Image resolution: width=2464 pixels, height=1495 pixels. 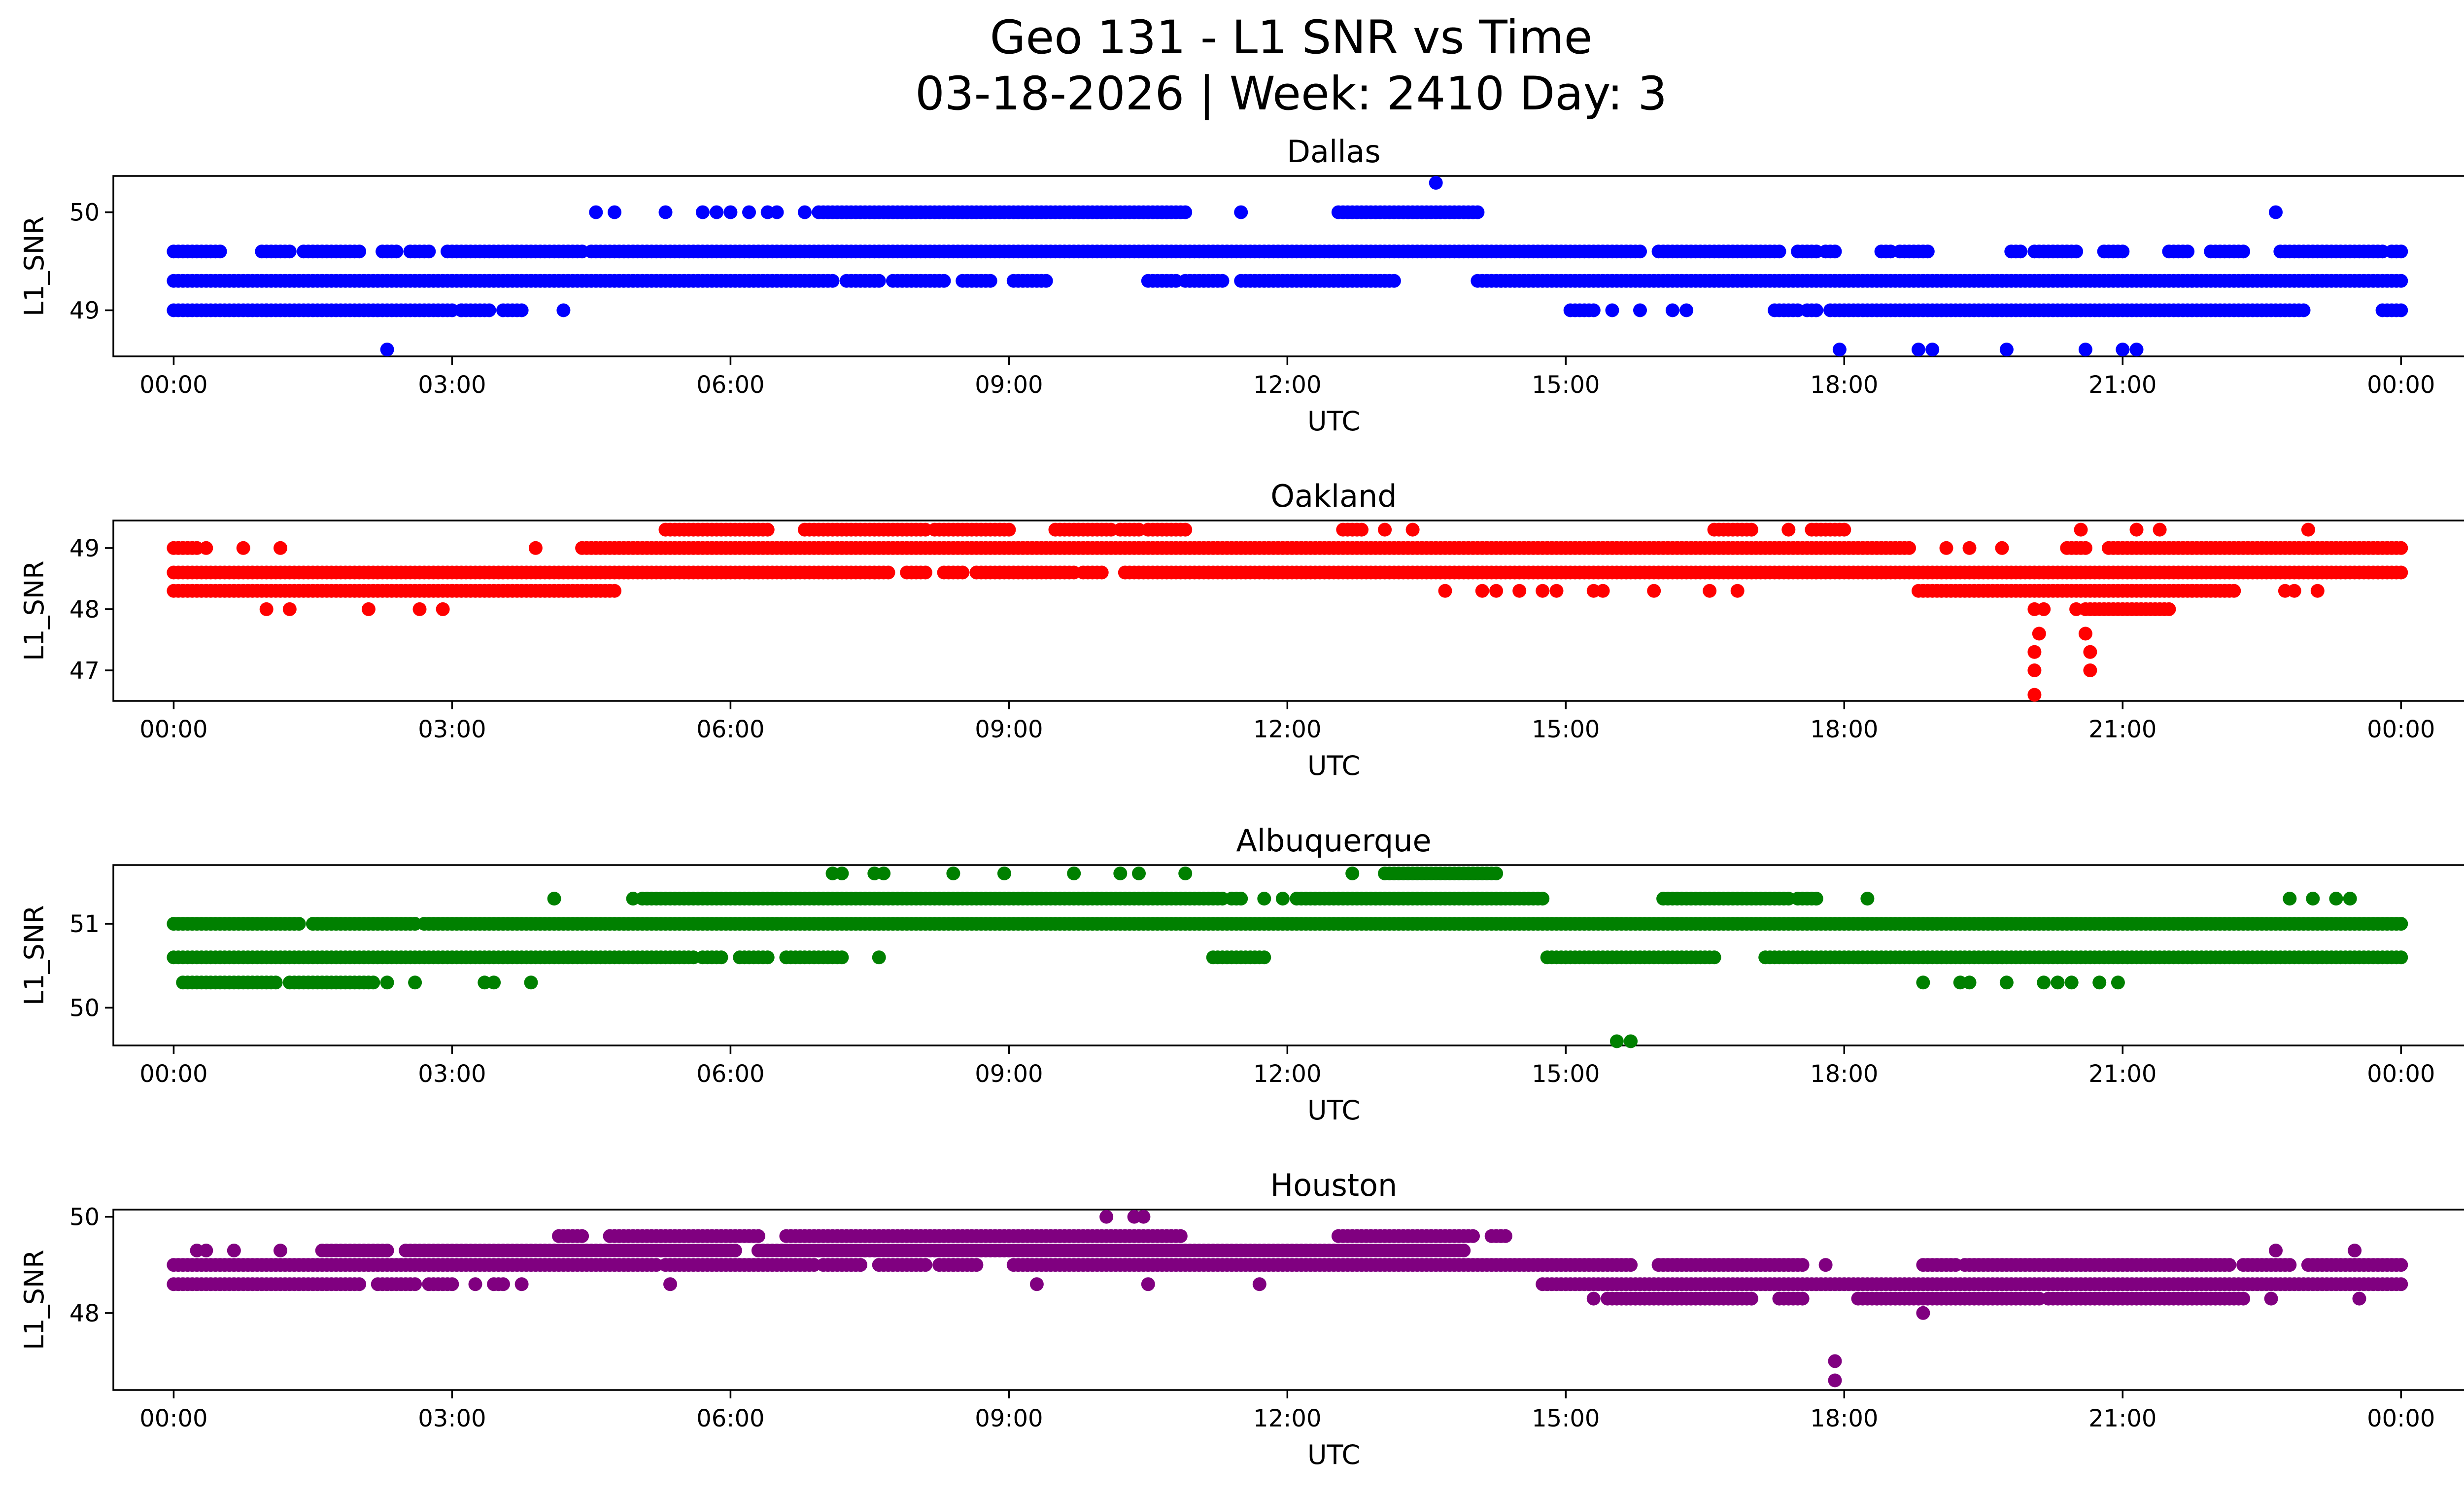 What do you see at coordinates (1333, 421) in the screenshot?
I see `chart-0-x-axis-label: UTC` at bounding box center [1333, 421].